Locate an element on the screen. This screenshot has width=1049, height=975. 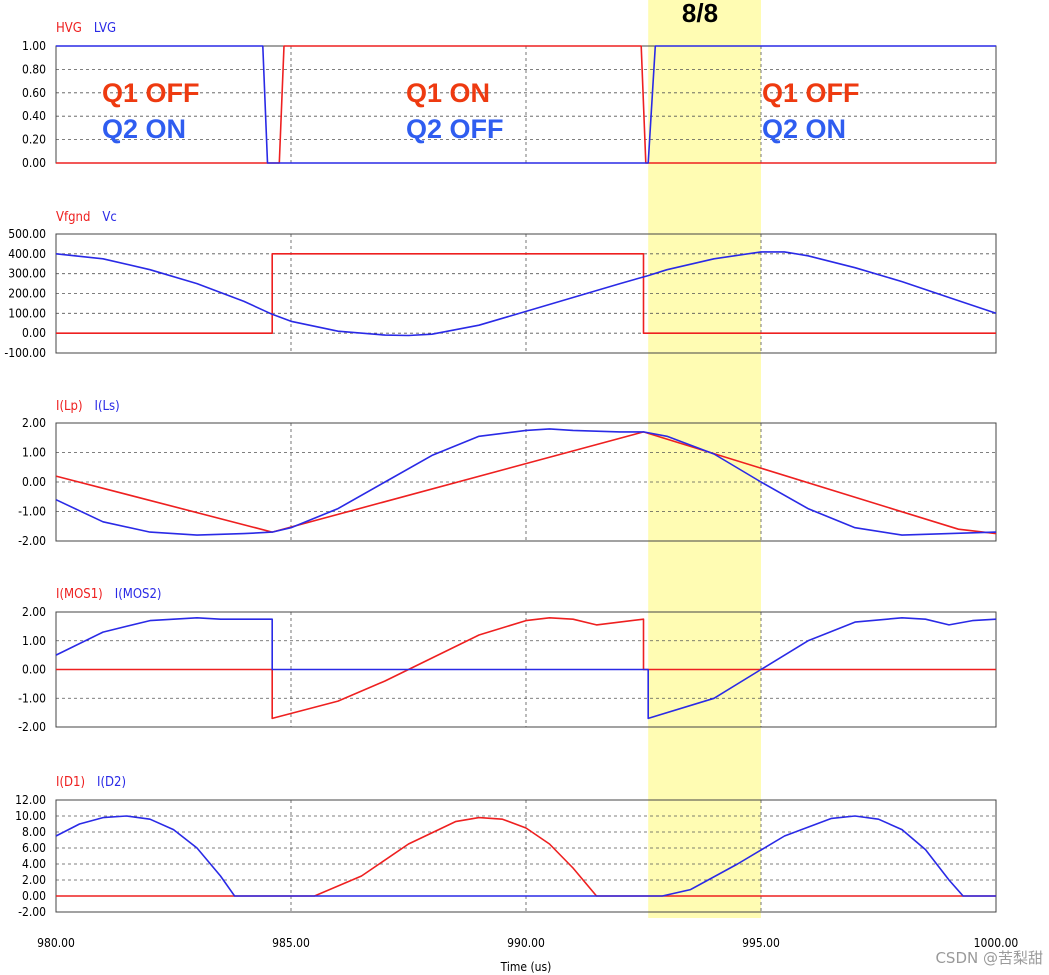
panel-3: 2.00 1.00 0.00 -1.00 -2.00 I(Lp) I(Ls) is located at coordinates (507, 473).